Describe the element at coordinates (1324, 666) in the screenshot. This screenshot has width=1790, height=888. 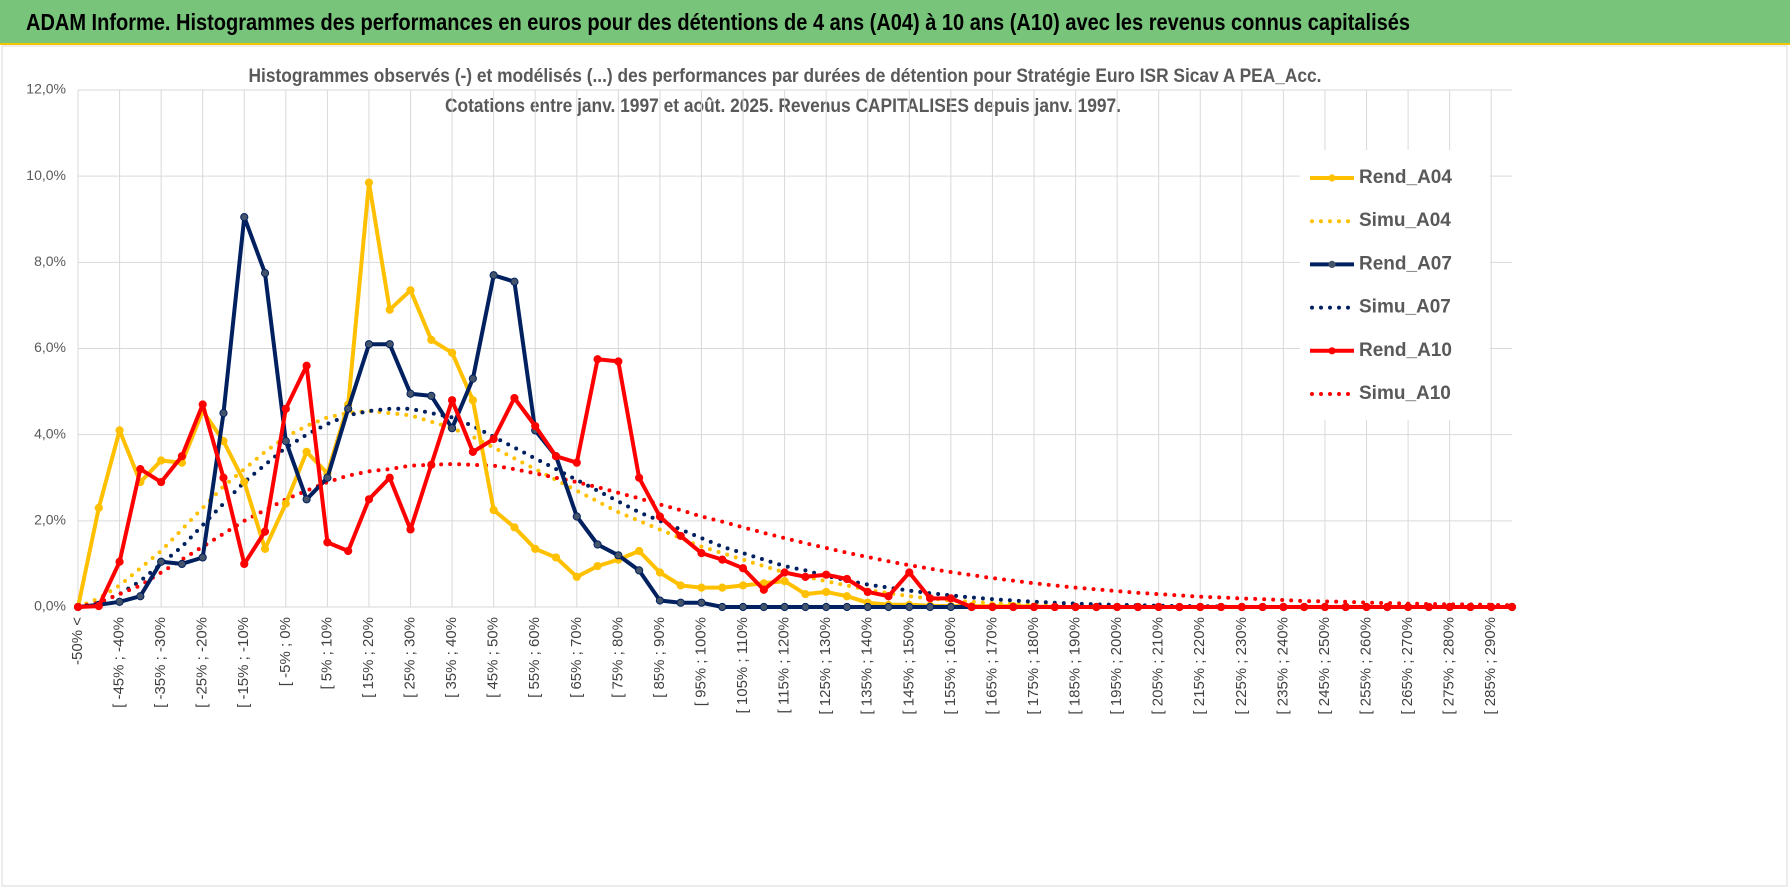
I see `x-tick-label: [ 245% ; 250%` at that location.